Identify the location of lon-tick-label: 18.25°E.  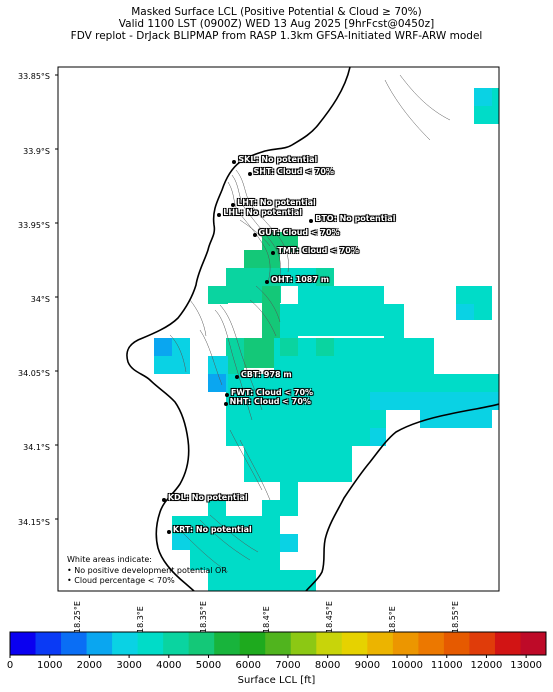
(78, 617).